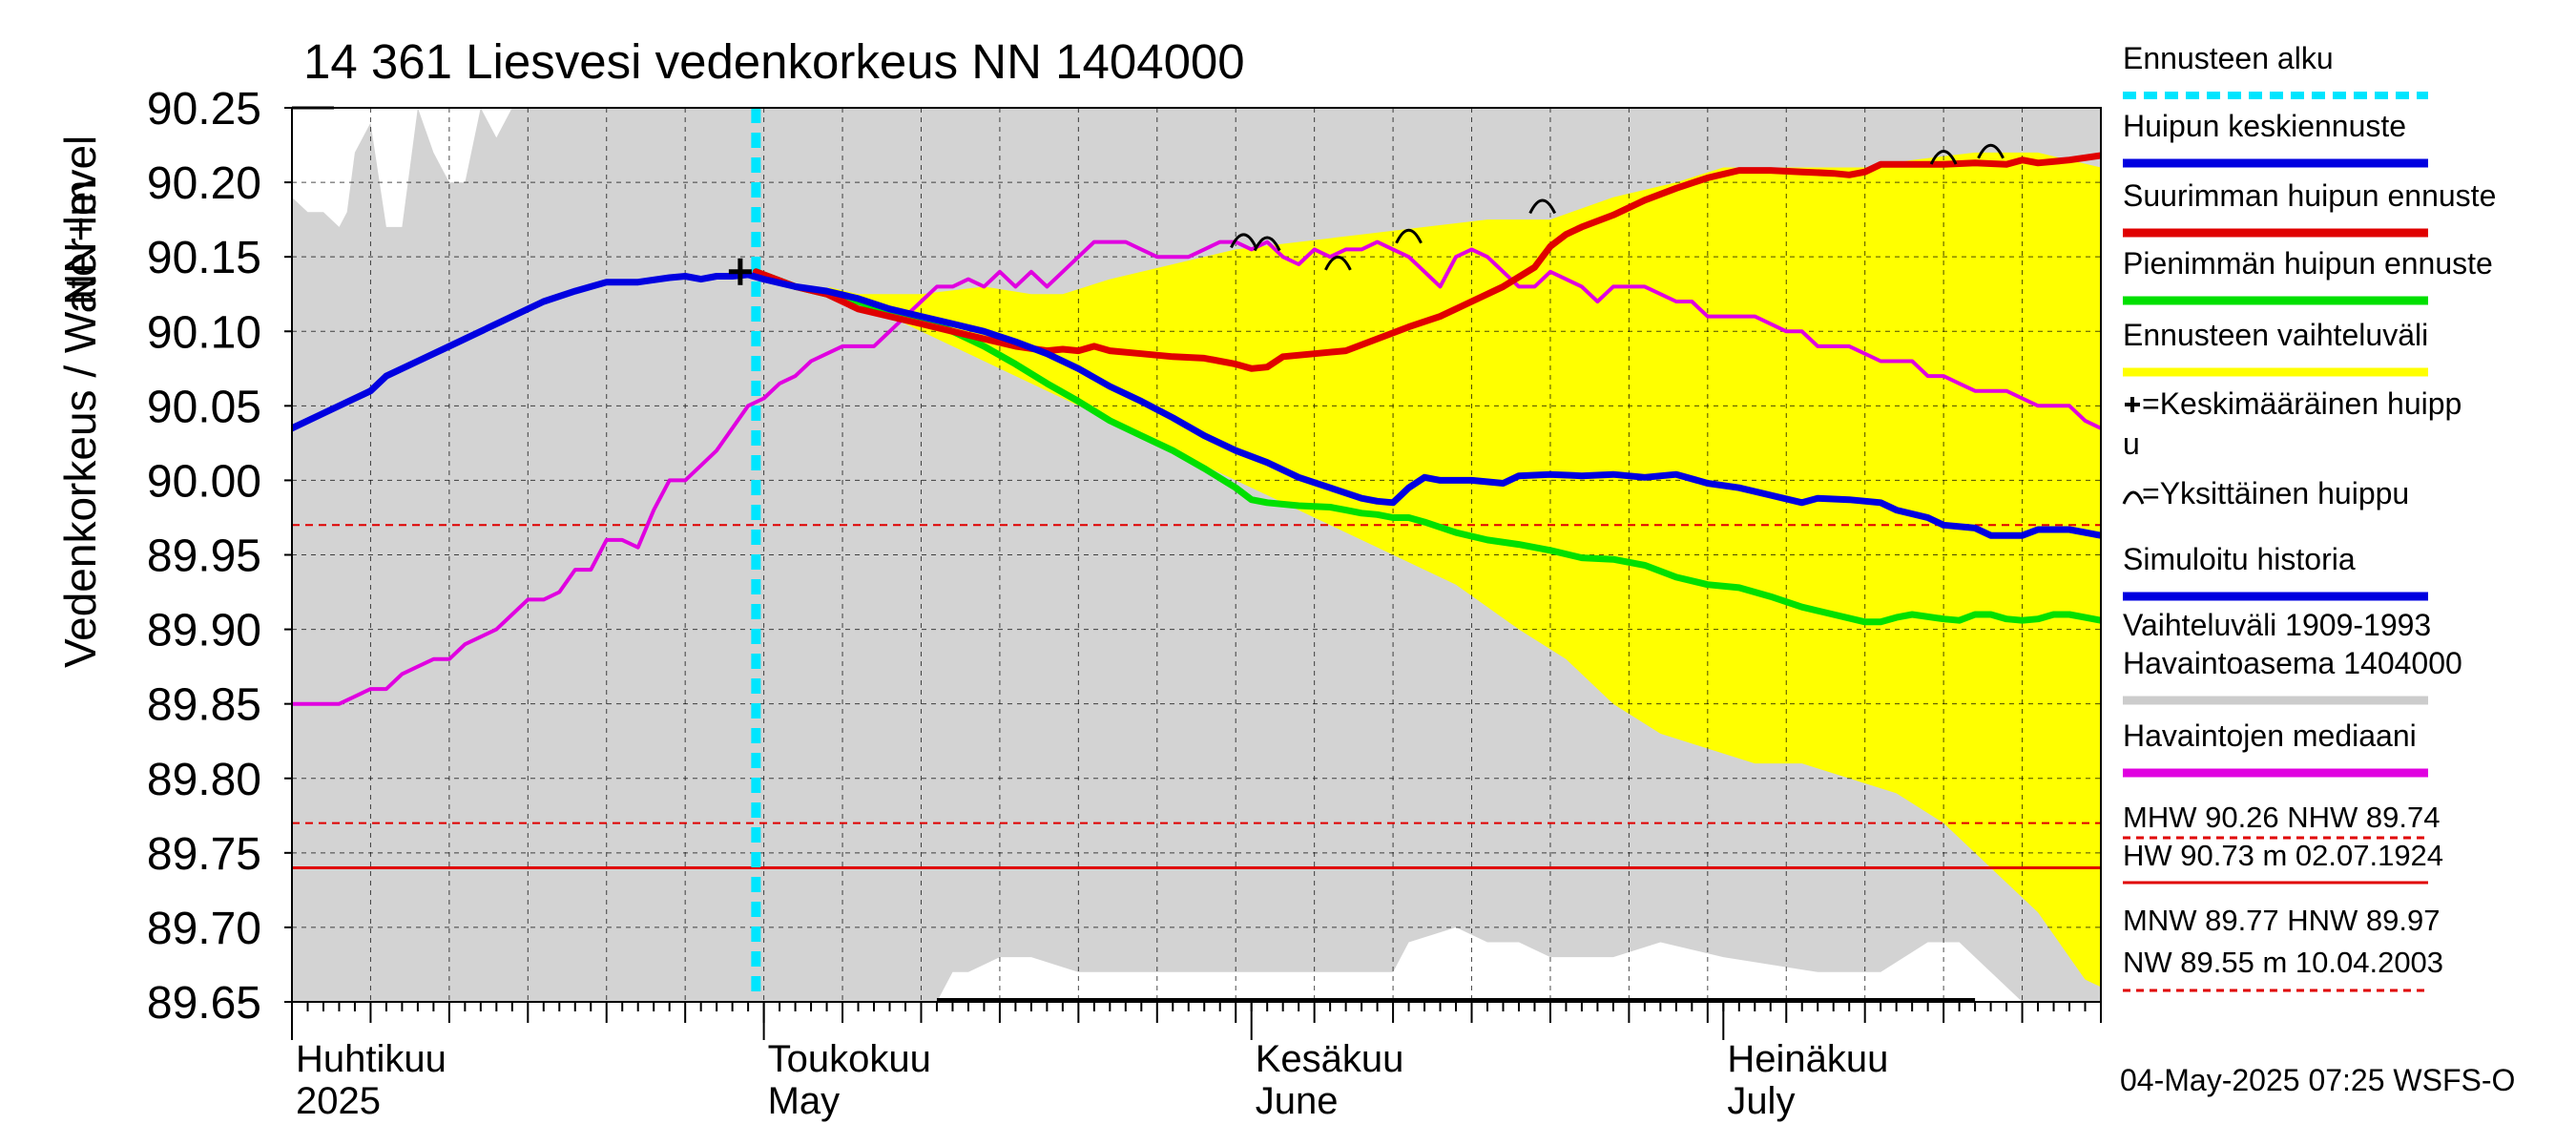 Image resolution: width=2576 pixels, height=1145 pixels. I want to click on y-tick-label: 90.00, so click(204, 482).